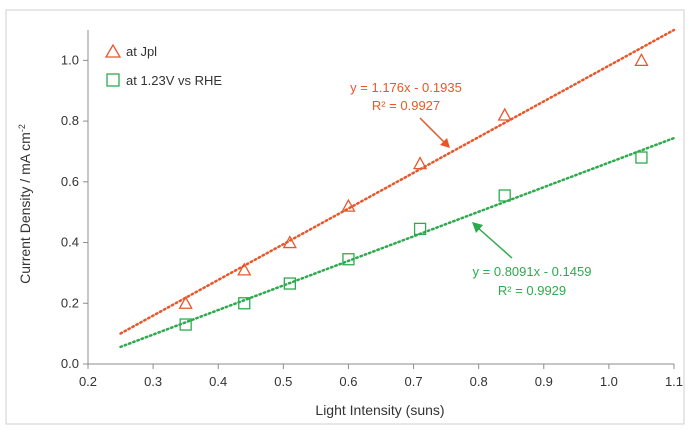 Image resolution: width=690 pixels, height=430 pixels. Describe the element at coordinates (22, 128) in the screenshot. I see `y-axis-label-superscript: -2` at that location.